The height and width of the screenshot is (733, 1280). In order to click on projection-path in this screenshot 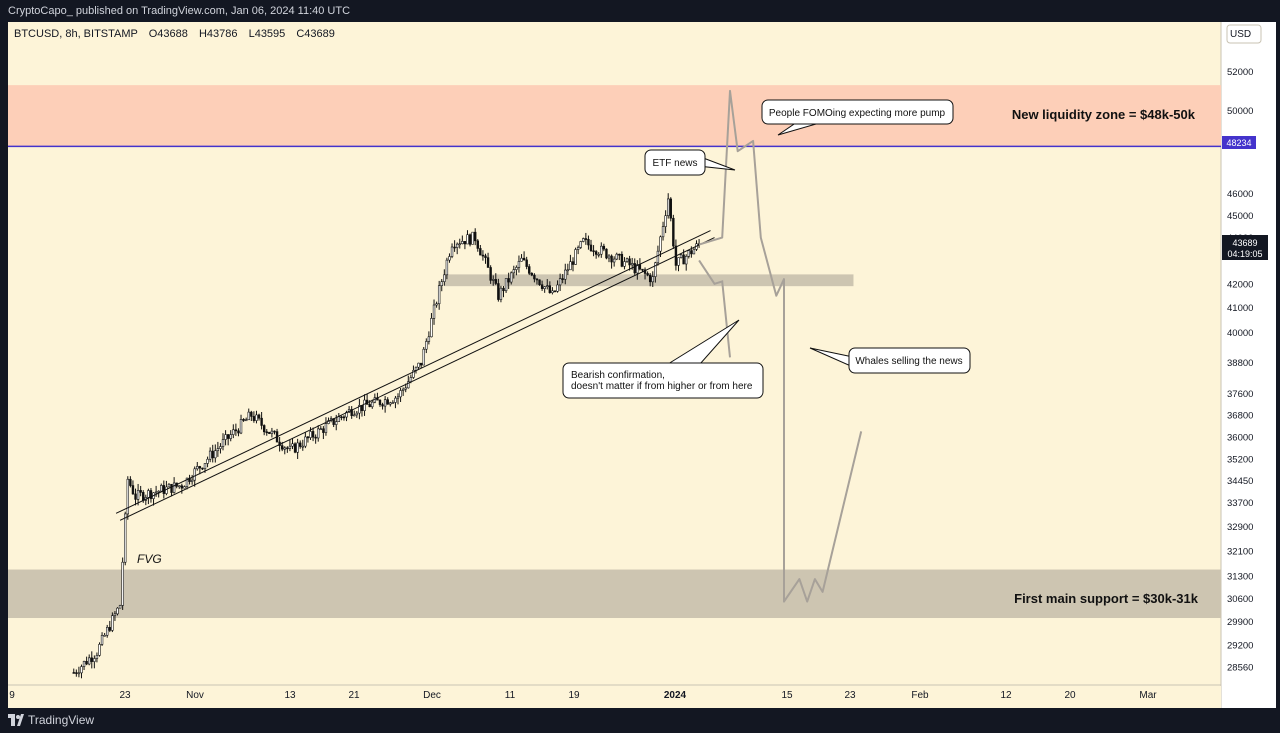, I will do `click(780, 346)`.